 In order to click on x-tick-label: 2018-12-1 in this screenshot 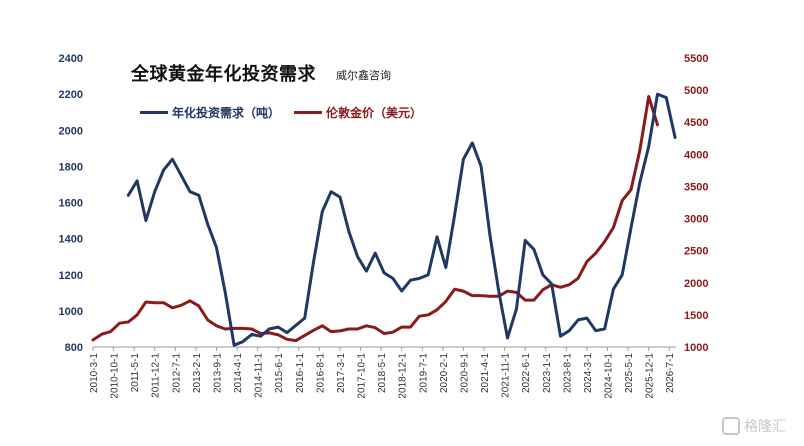, I will do `click(403, 376)`.